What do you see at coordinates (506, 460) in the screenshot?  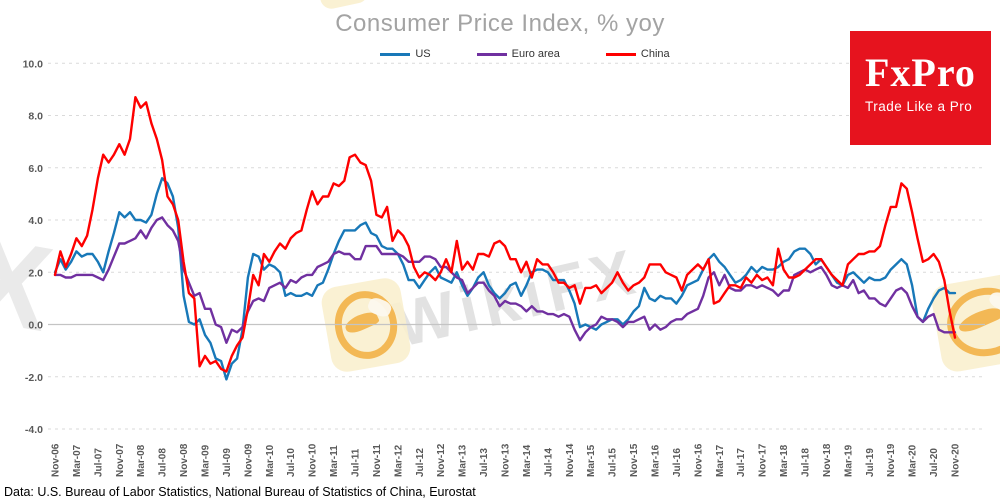 I see `x-tick-label: Nov-13` at bounding box center [506, 460].